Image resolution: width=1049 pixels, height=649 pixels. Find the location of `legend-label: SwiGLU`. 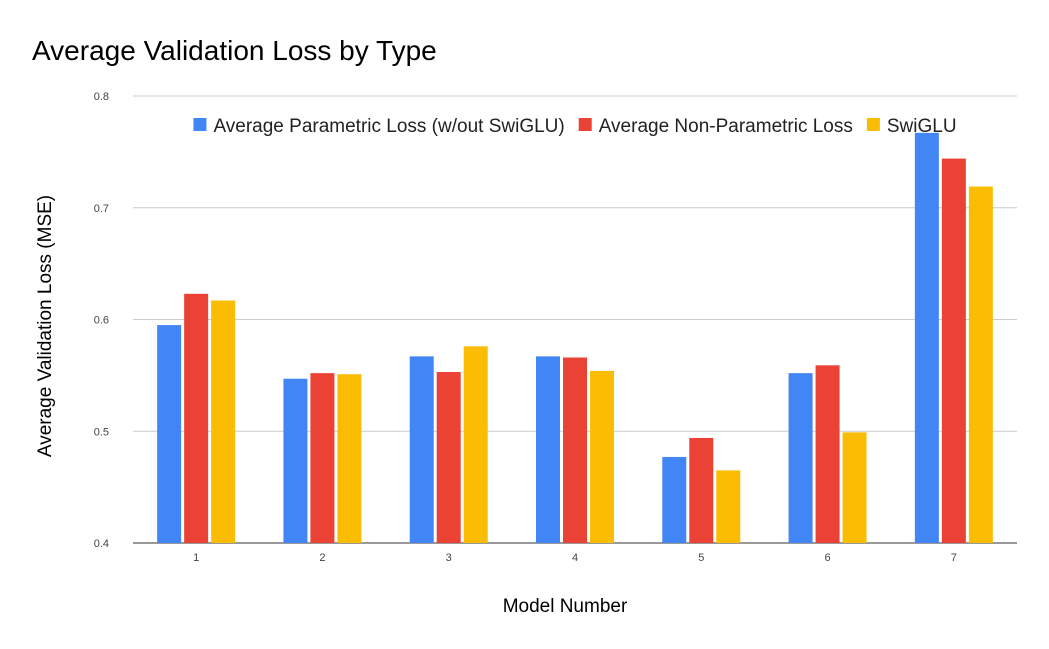

legend-label: SwiGLU is located at coordinates (922, 126).